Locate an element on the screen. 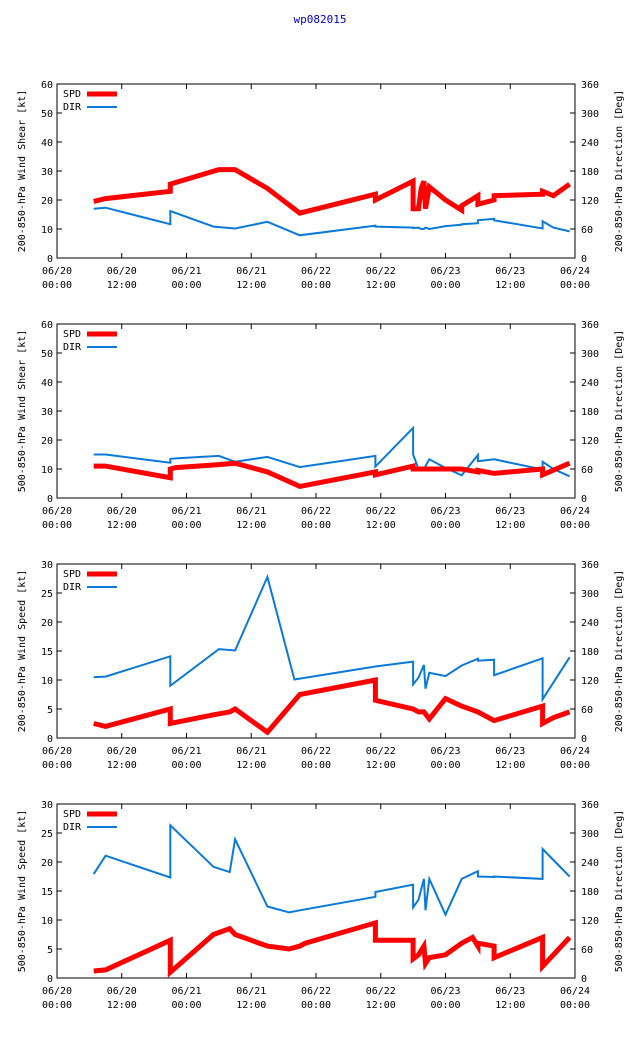 The width and height of the screenshot is (640, 1060). left-y-tick-label: 5 is located at coordinates (50, 950).